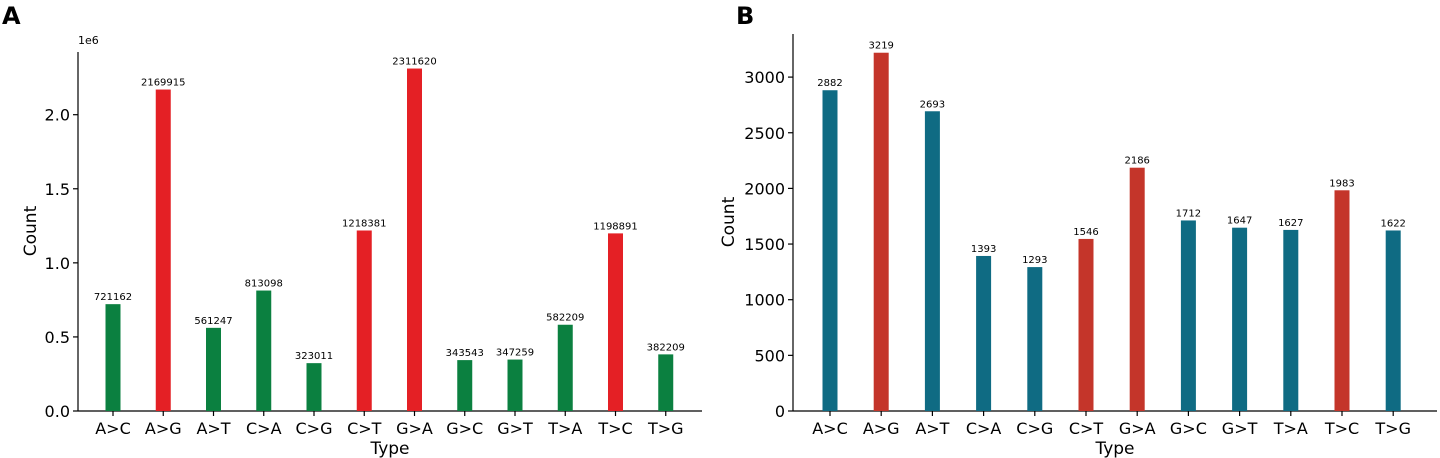 The image size is (1440, 458). I want to click on value-label-a-2: 561247, so click(213, 321).